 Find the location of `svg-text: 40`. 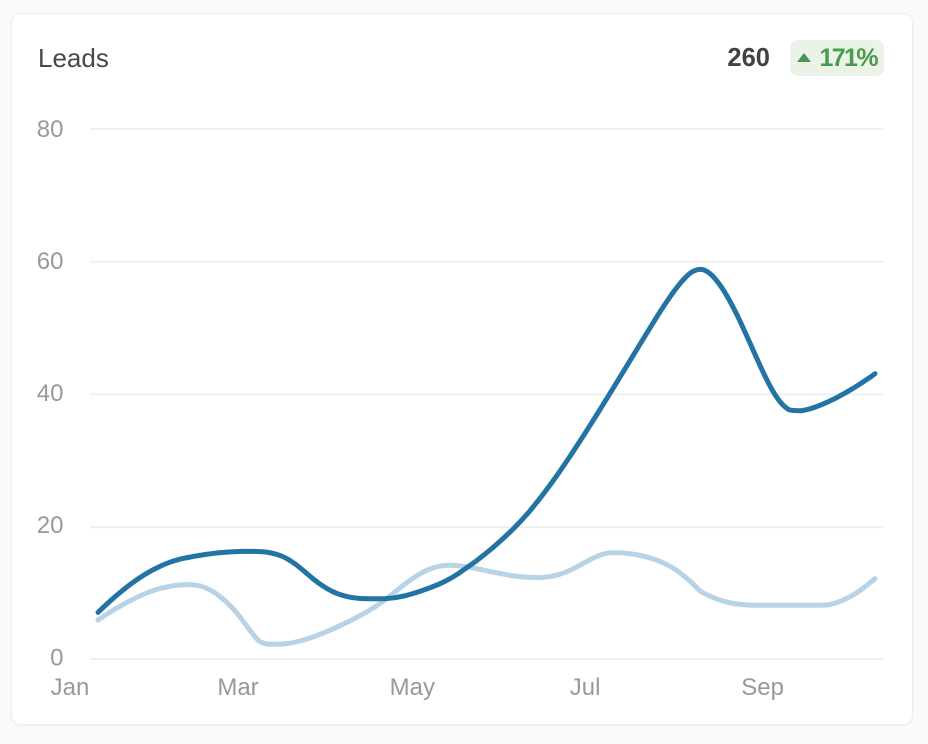

svg-text: 40 is located at coordinates (50, 393).